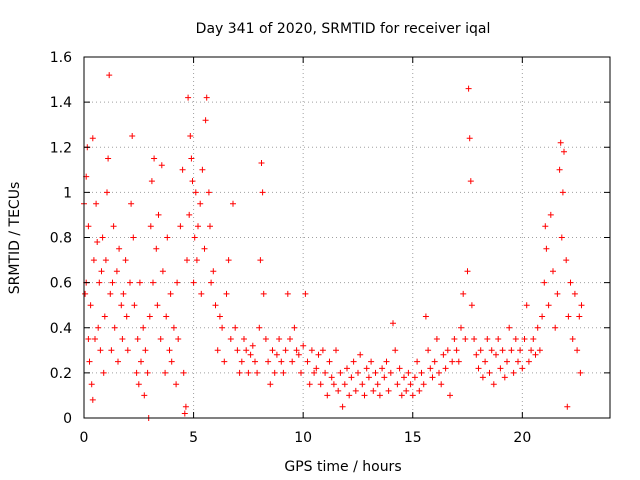 This screenshot has height=480, width=640. Describe the element at coordinates (342, 467) in the screenshot. I see `x-axis-label: GPS time / hours` at that location.